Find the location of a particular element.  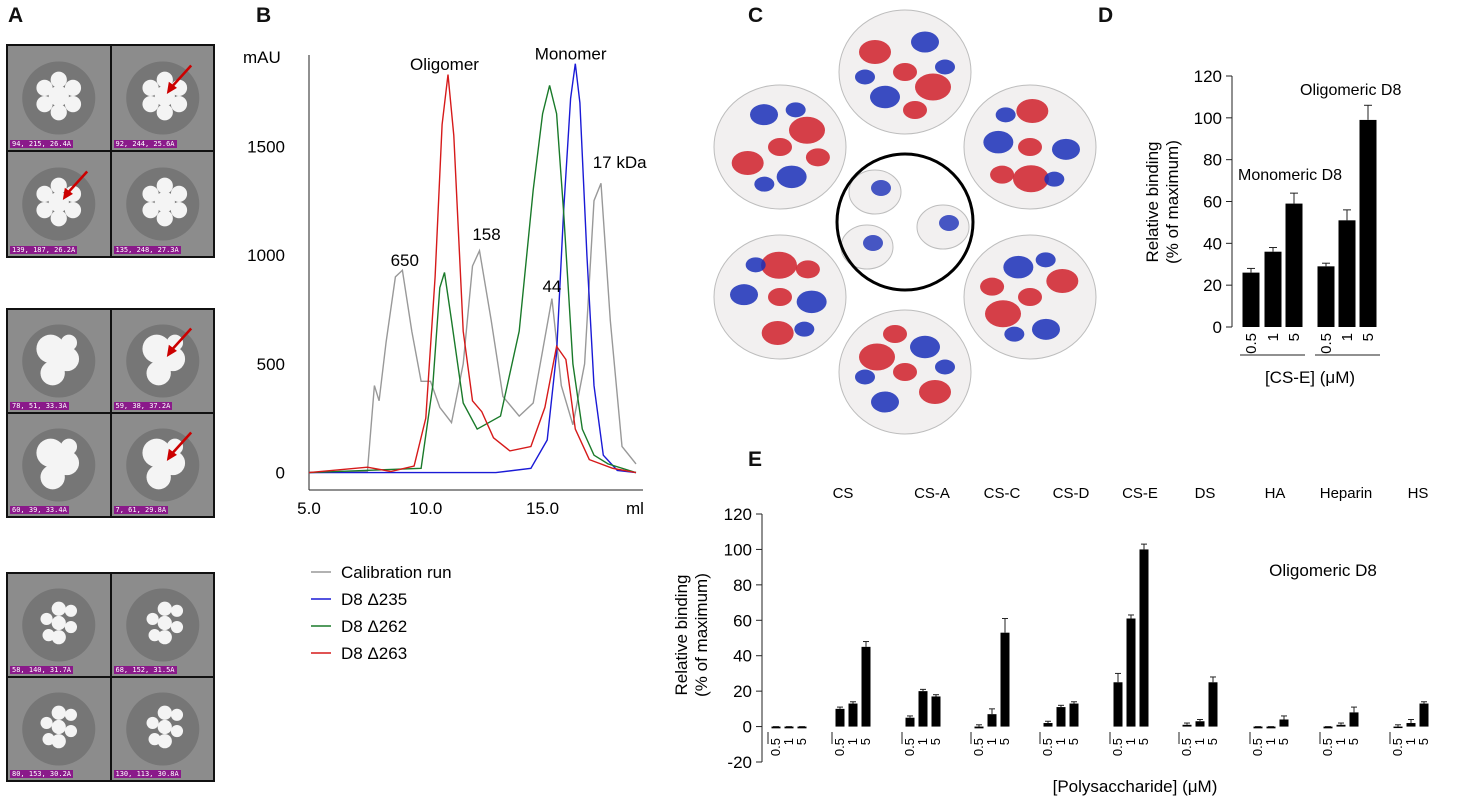

em-class-tile: 135, 248, 27.3A is located at coordinates (162, 204).